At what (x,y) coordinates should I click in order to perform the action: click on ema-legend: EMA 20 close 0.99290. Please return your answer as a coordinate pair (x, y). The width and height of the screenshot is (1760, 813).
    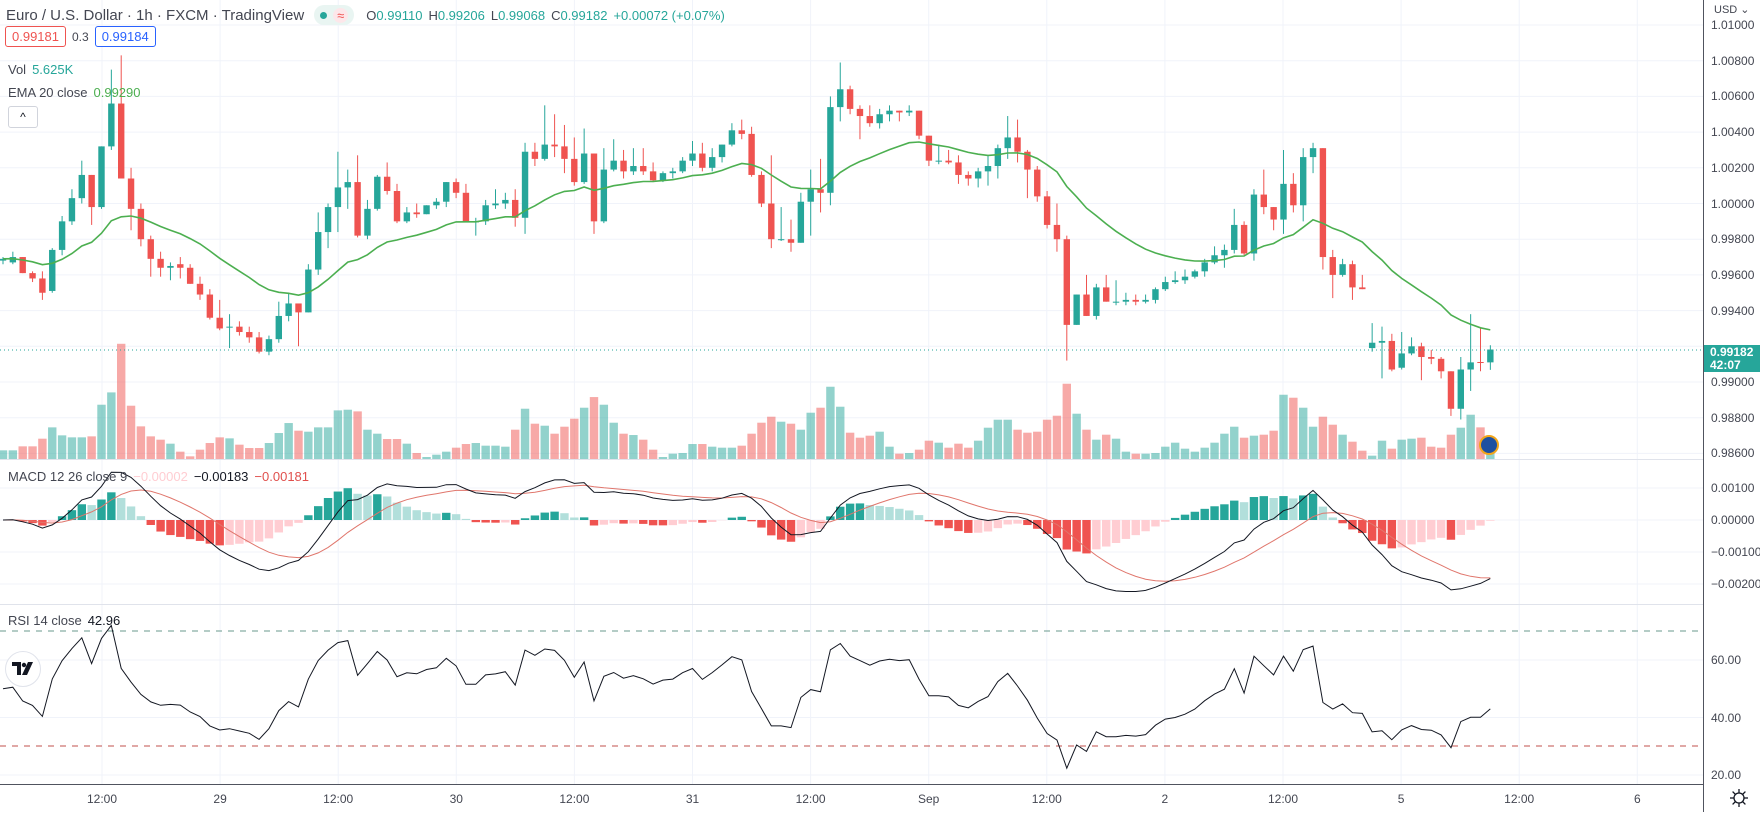
    Looking at the image, I should click on (74, 92).